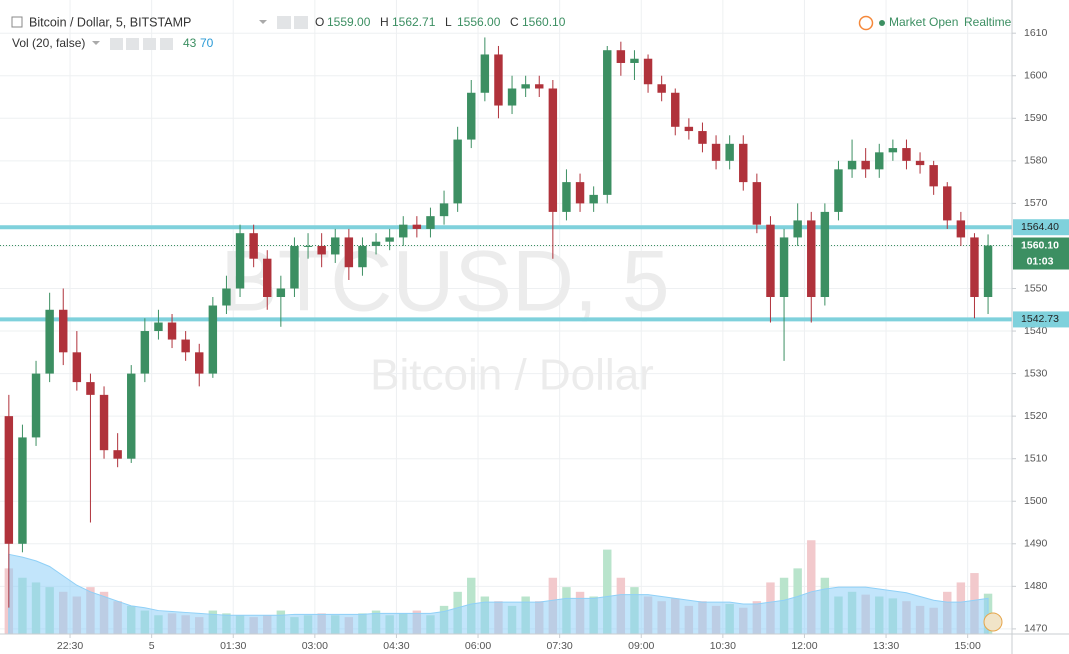 The image size is (1069, 654). I want to click on ohlc-value: 1556.00, so click(479, 22).